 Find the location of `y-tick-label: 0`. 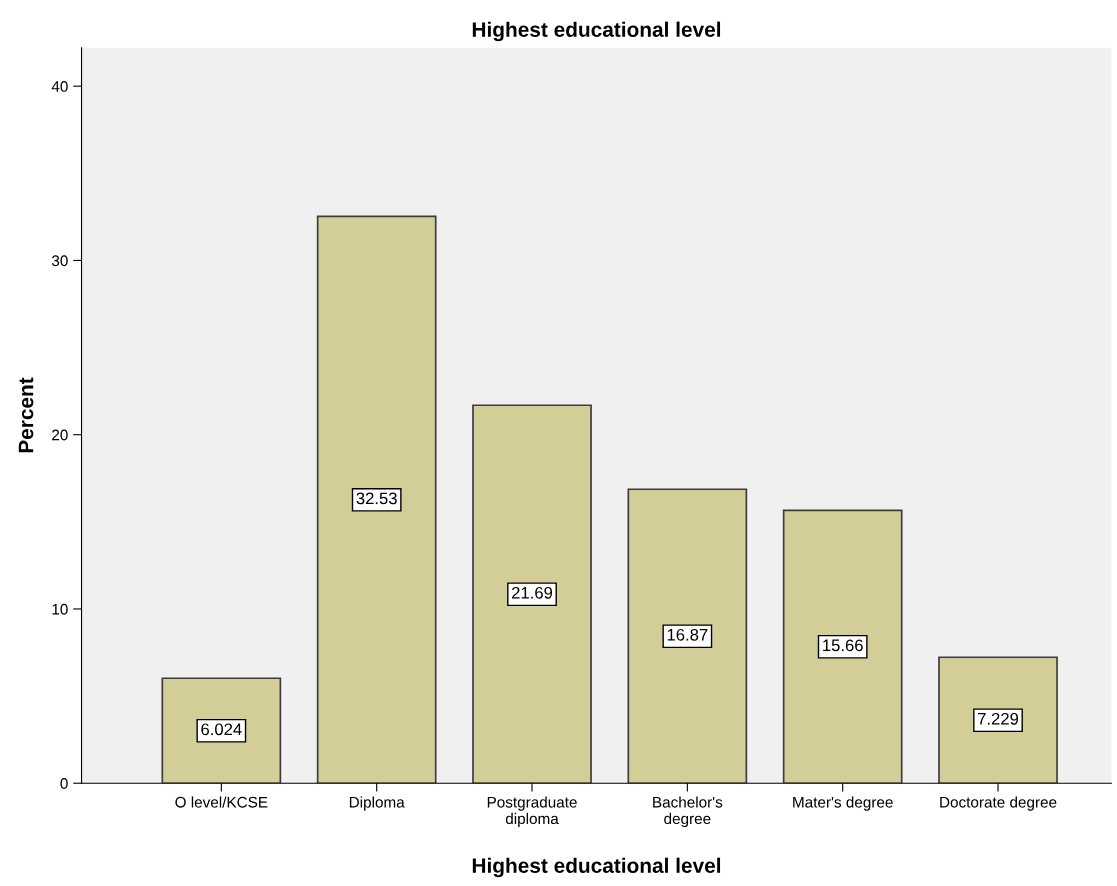

y-tick-label: 0 is located at coordinates (64, 783).